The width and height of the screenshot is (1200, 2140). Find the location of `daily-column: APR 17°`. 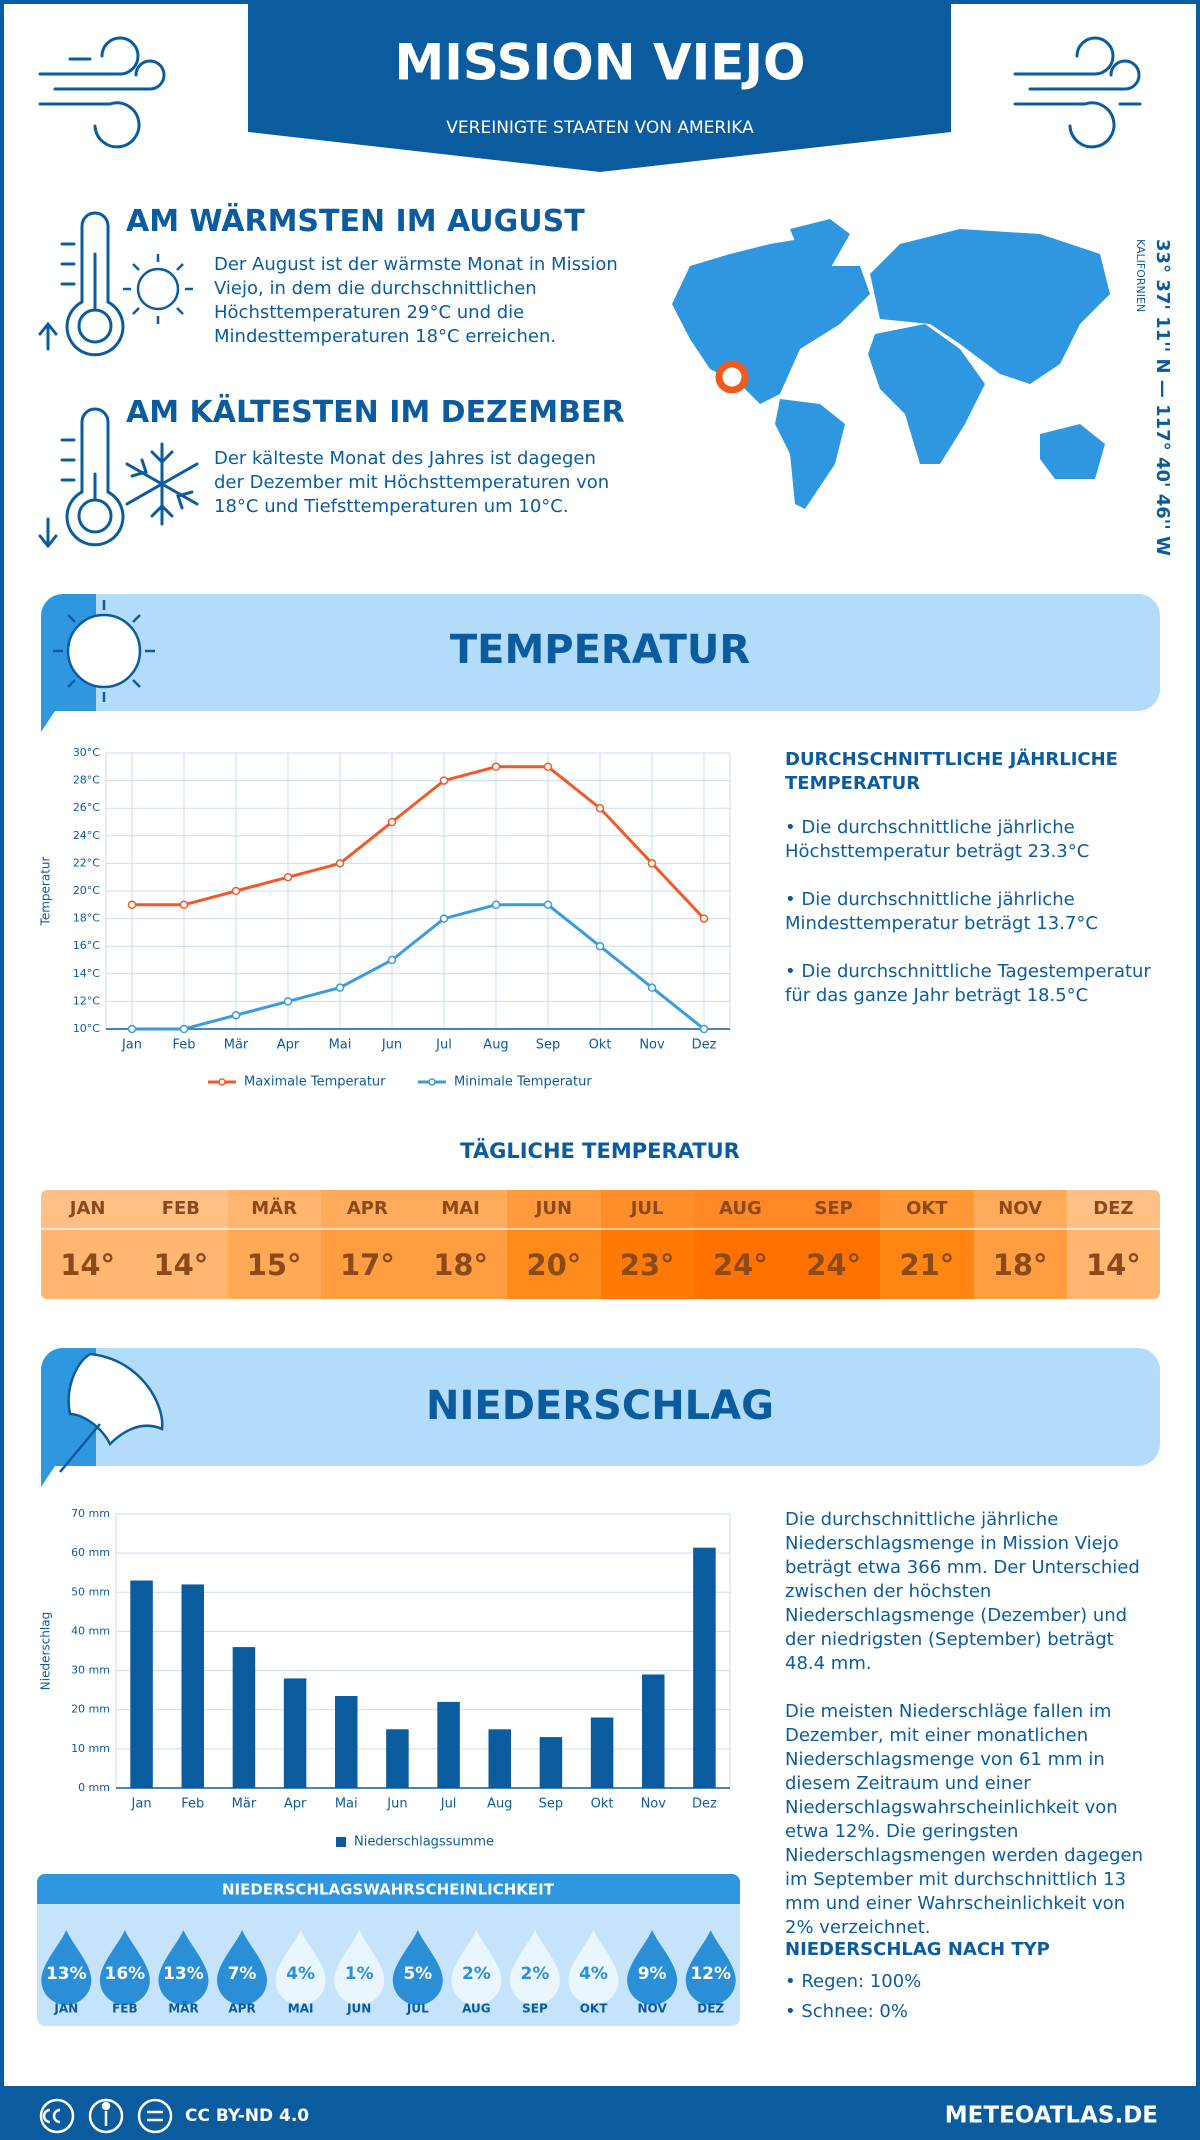

daily-column: APR 17° is located at coordinates (367, 1244).